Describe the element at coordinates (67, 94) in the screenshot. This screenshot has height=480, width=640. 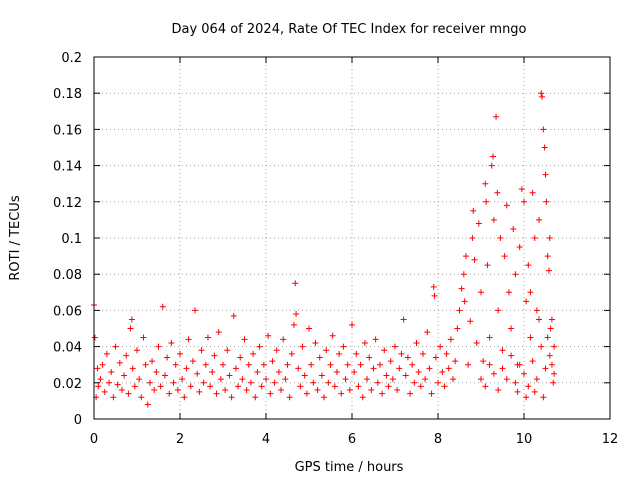
I see `y-tick-label: 0.18` at that location.